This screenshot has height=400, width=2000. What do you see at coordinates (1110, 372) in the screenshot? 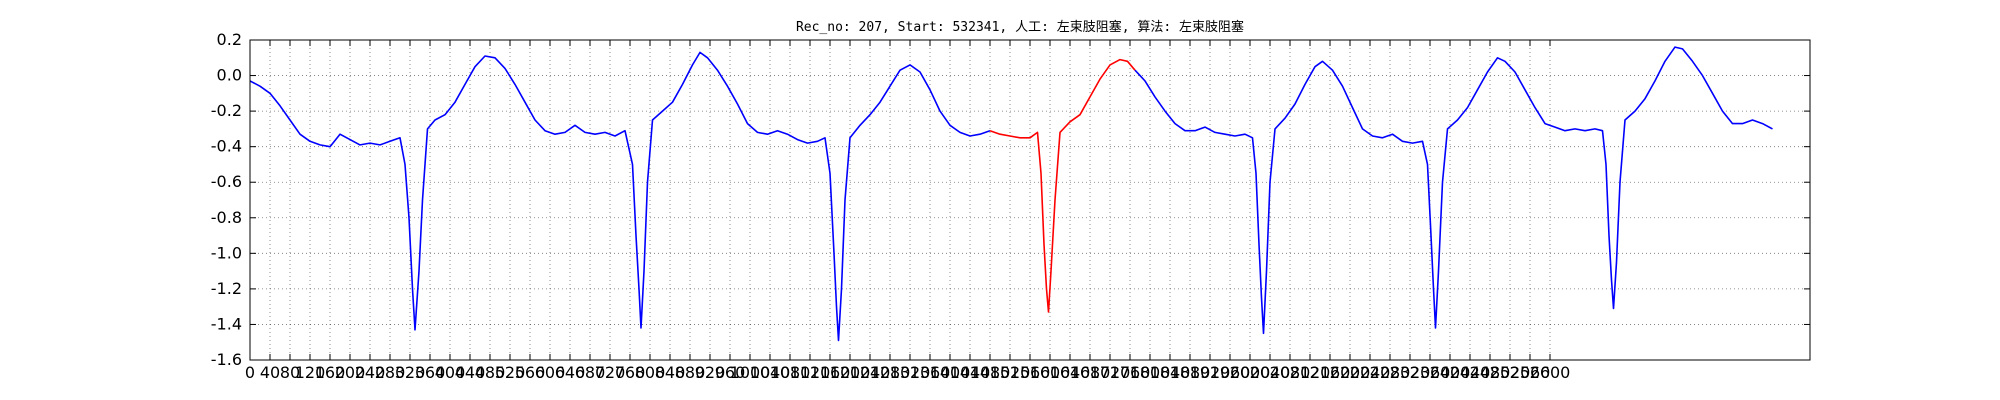
I see `x-tick-label: 1720` at bounding box center [1110, 372].